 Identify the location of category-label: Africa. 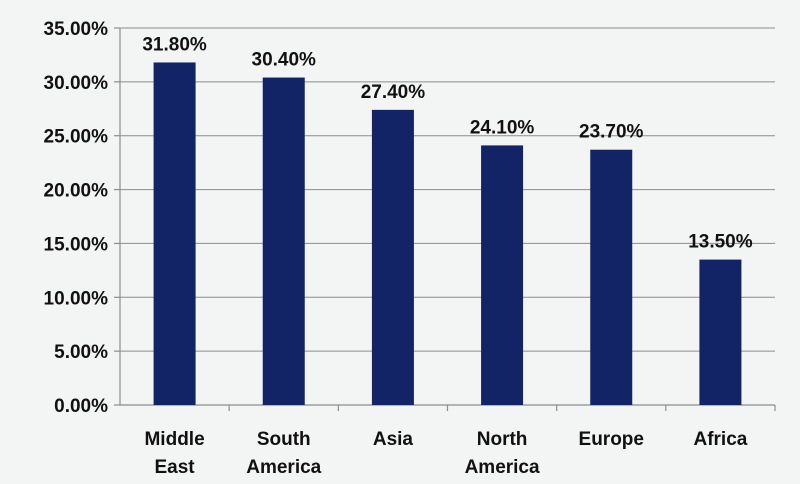
(720, 439).